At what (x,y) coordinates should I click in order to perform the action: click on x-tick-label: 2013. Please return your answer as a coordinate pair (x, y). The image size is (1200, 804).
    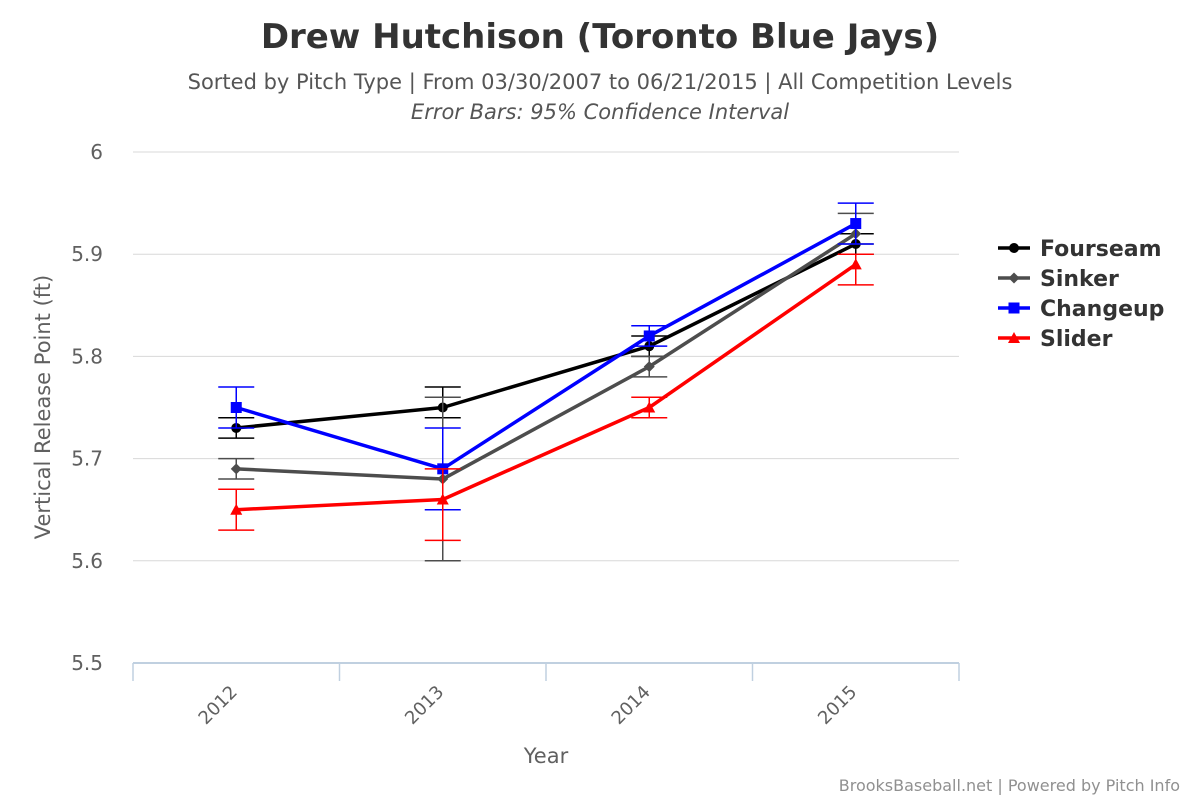
    Looking at the image, I should click on (424, 705).